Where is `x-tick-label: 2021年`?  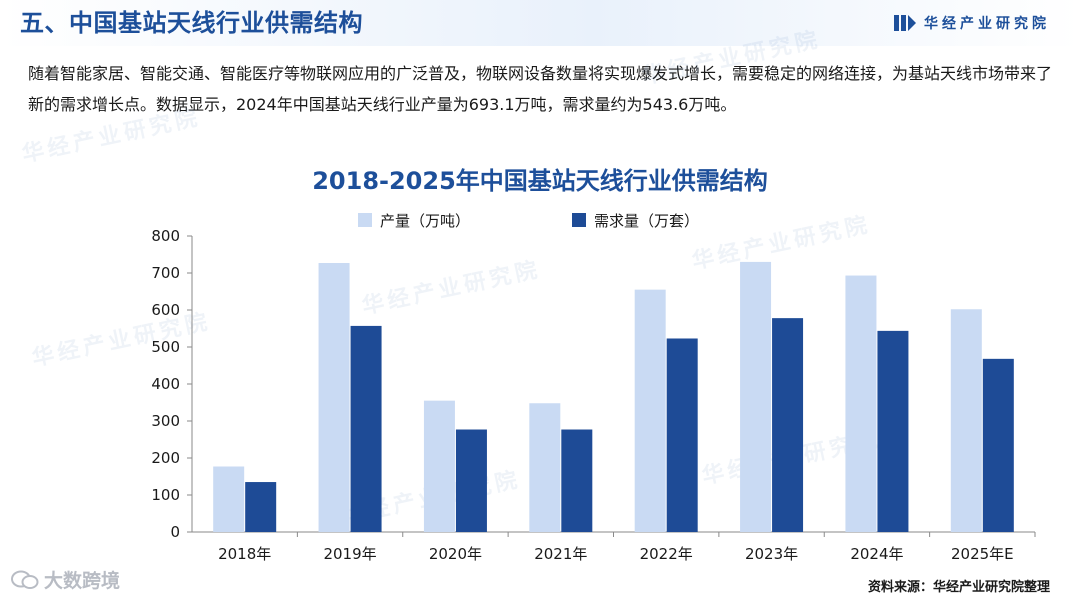 x-tick-label: 2021年 is located at coordinates (560, 554).